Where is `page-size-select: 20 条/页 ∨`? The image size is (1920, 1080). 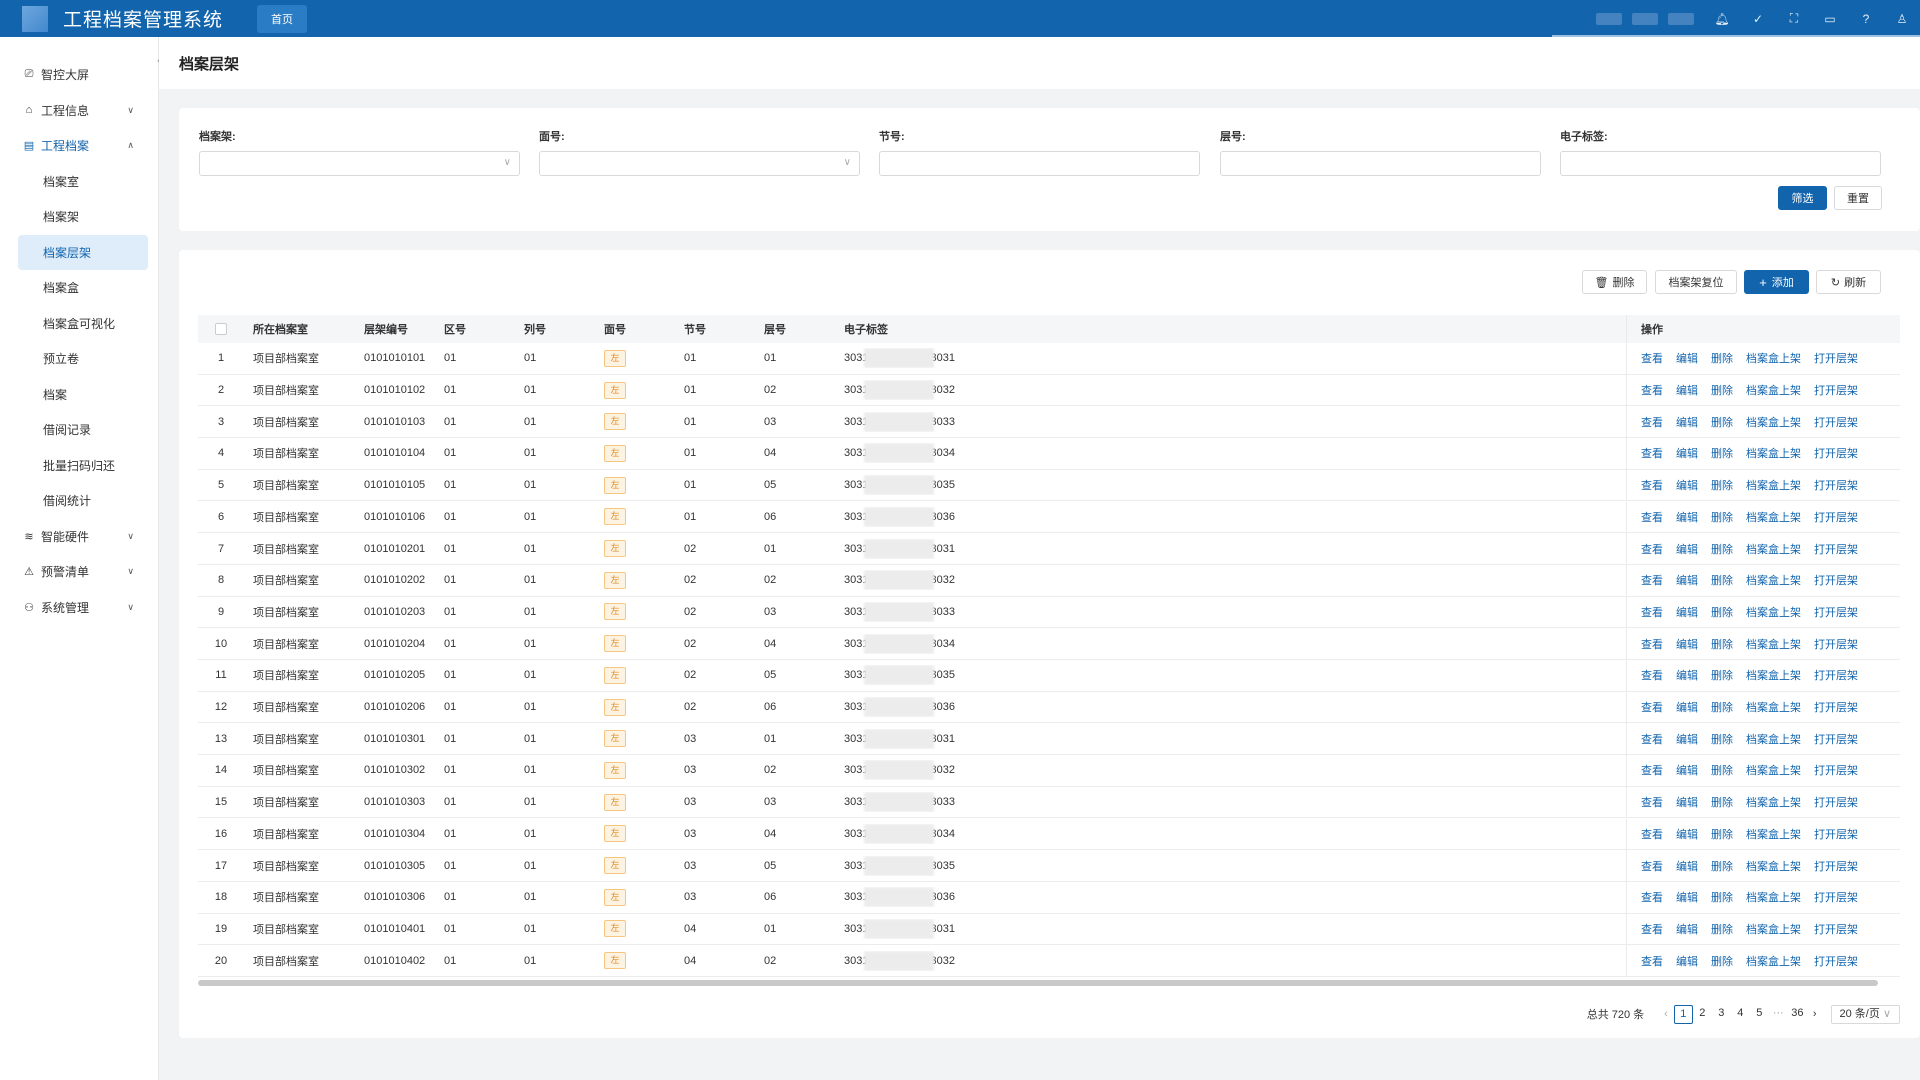 page-size-select: 20 条/页 ∨ is located at coordinates (1865, 1014).